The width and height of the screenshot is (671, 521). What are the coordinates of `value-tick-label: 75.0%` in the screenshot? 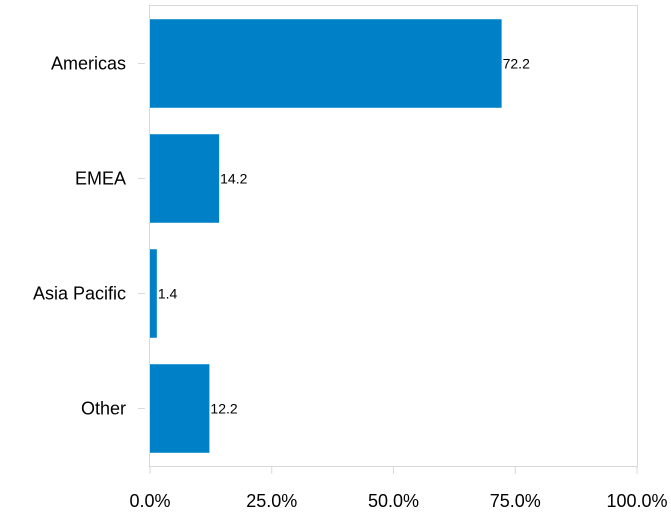 It's located at (515, 501).